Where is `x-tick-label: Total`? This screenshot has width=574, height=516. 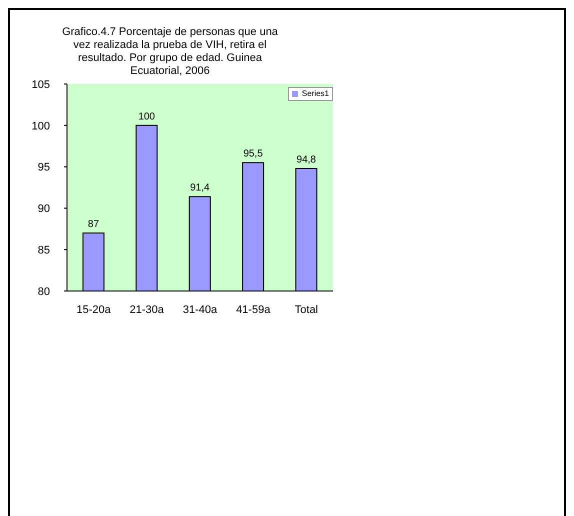
x-tick-label: Total is located at coordinates (306, 310).